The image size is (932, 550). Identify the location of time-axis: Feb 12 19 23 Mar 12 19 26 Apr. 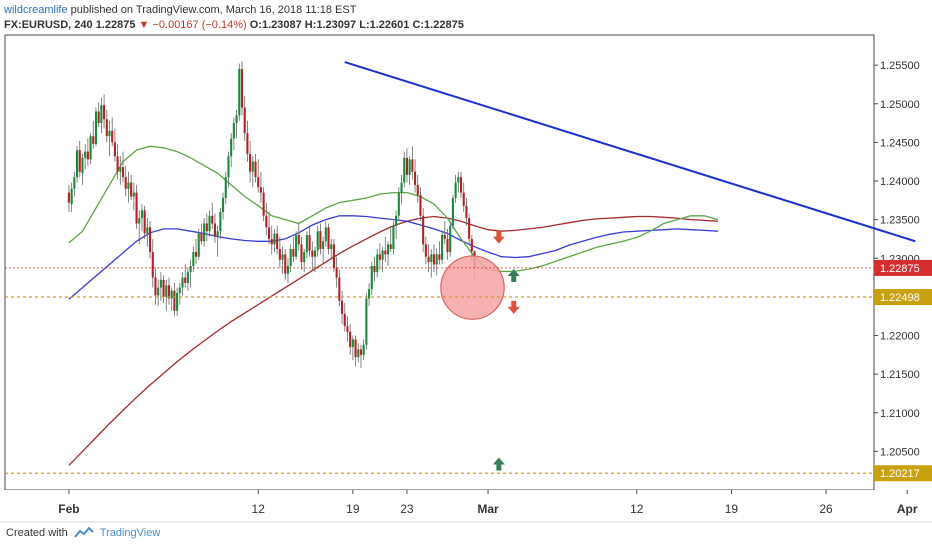
(466, 506).